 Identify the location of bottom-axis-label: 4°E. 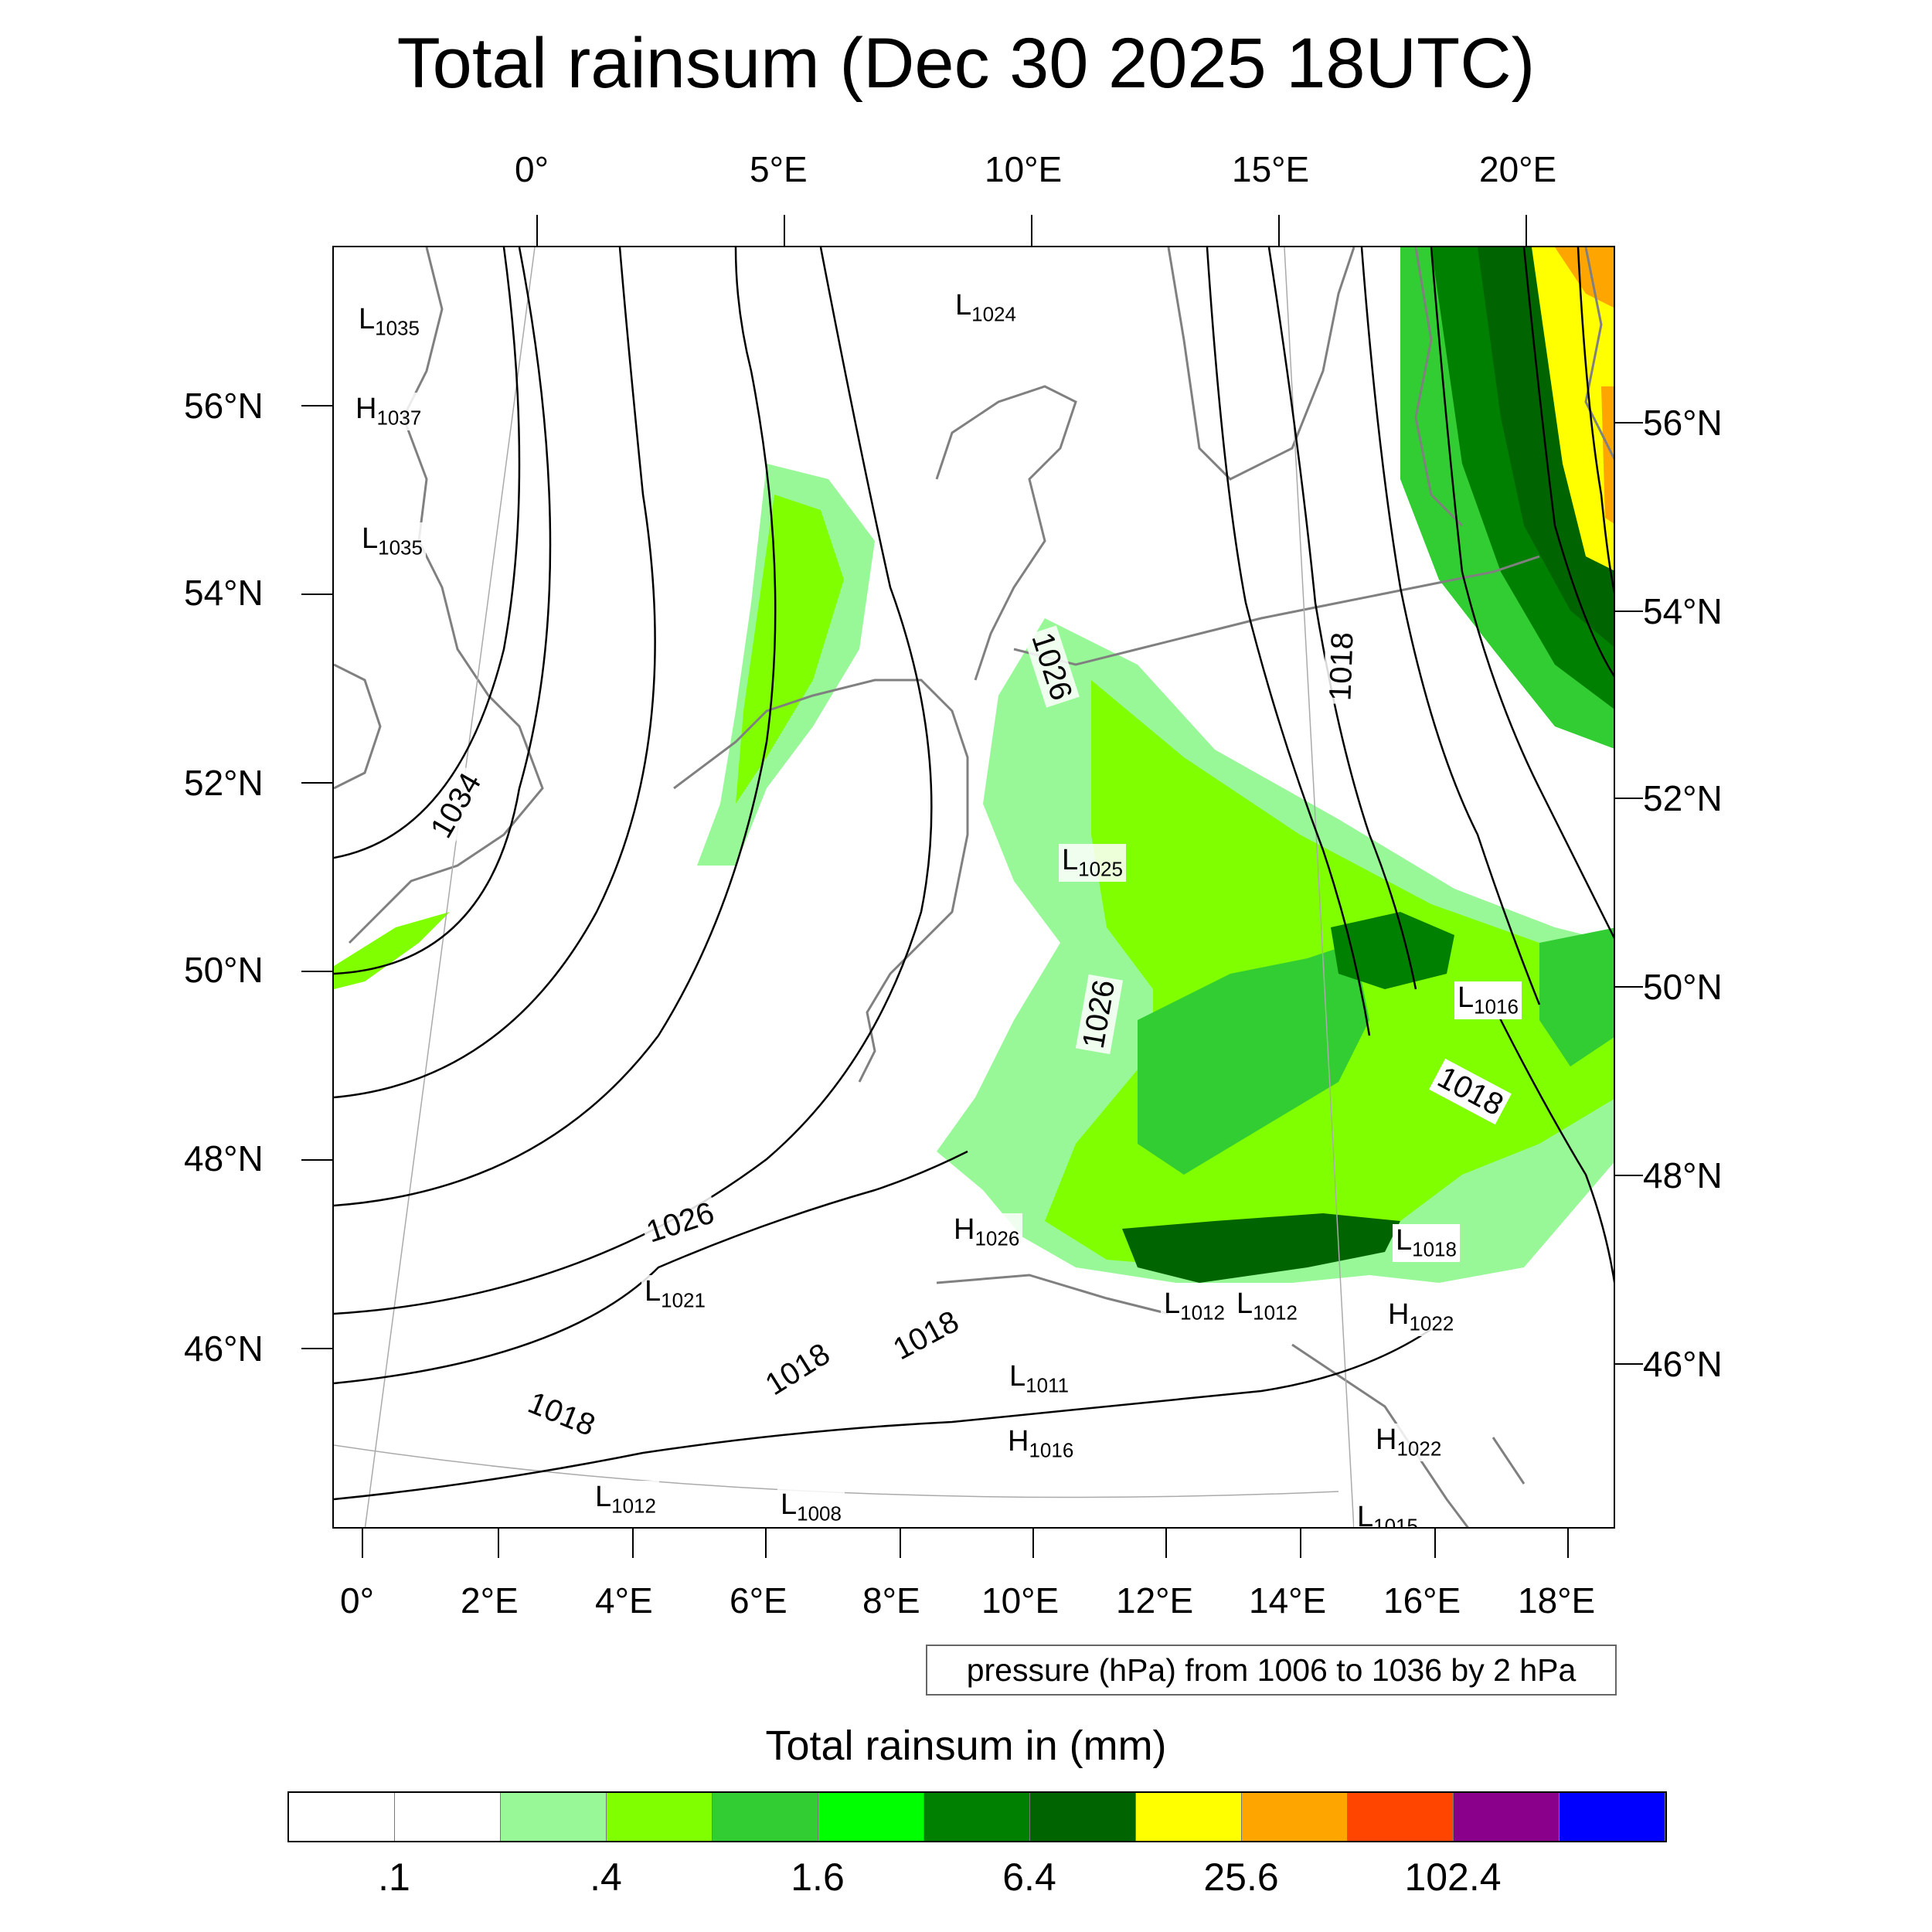
(624, 1600).